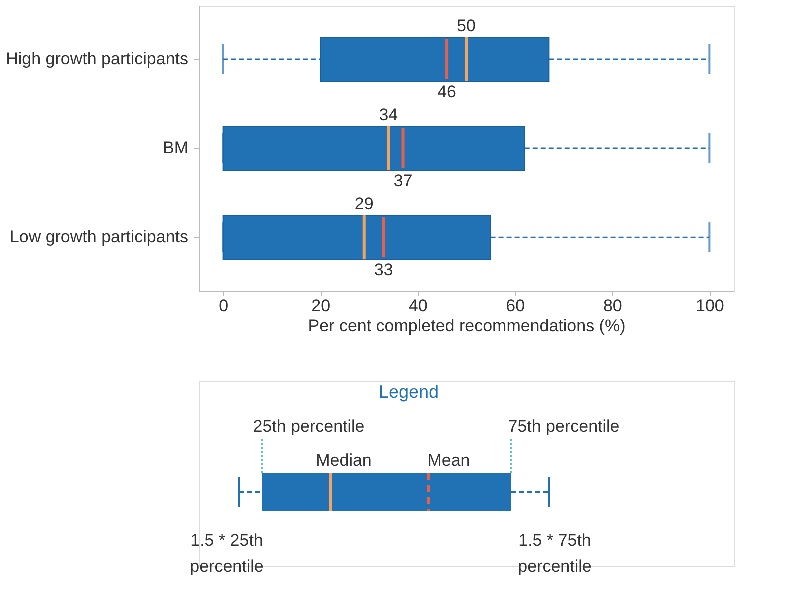  Describe the element at coordinates (555, 553) in the screenshot. I see `text: 1.5 * 75th percentile` at that location.